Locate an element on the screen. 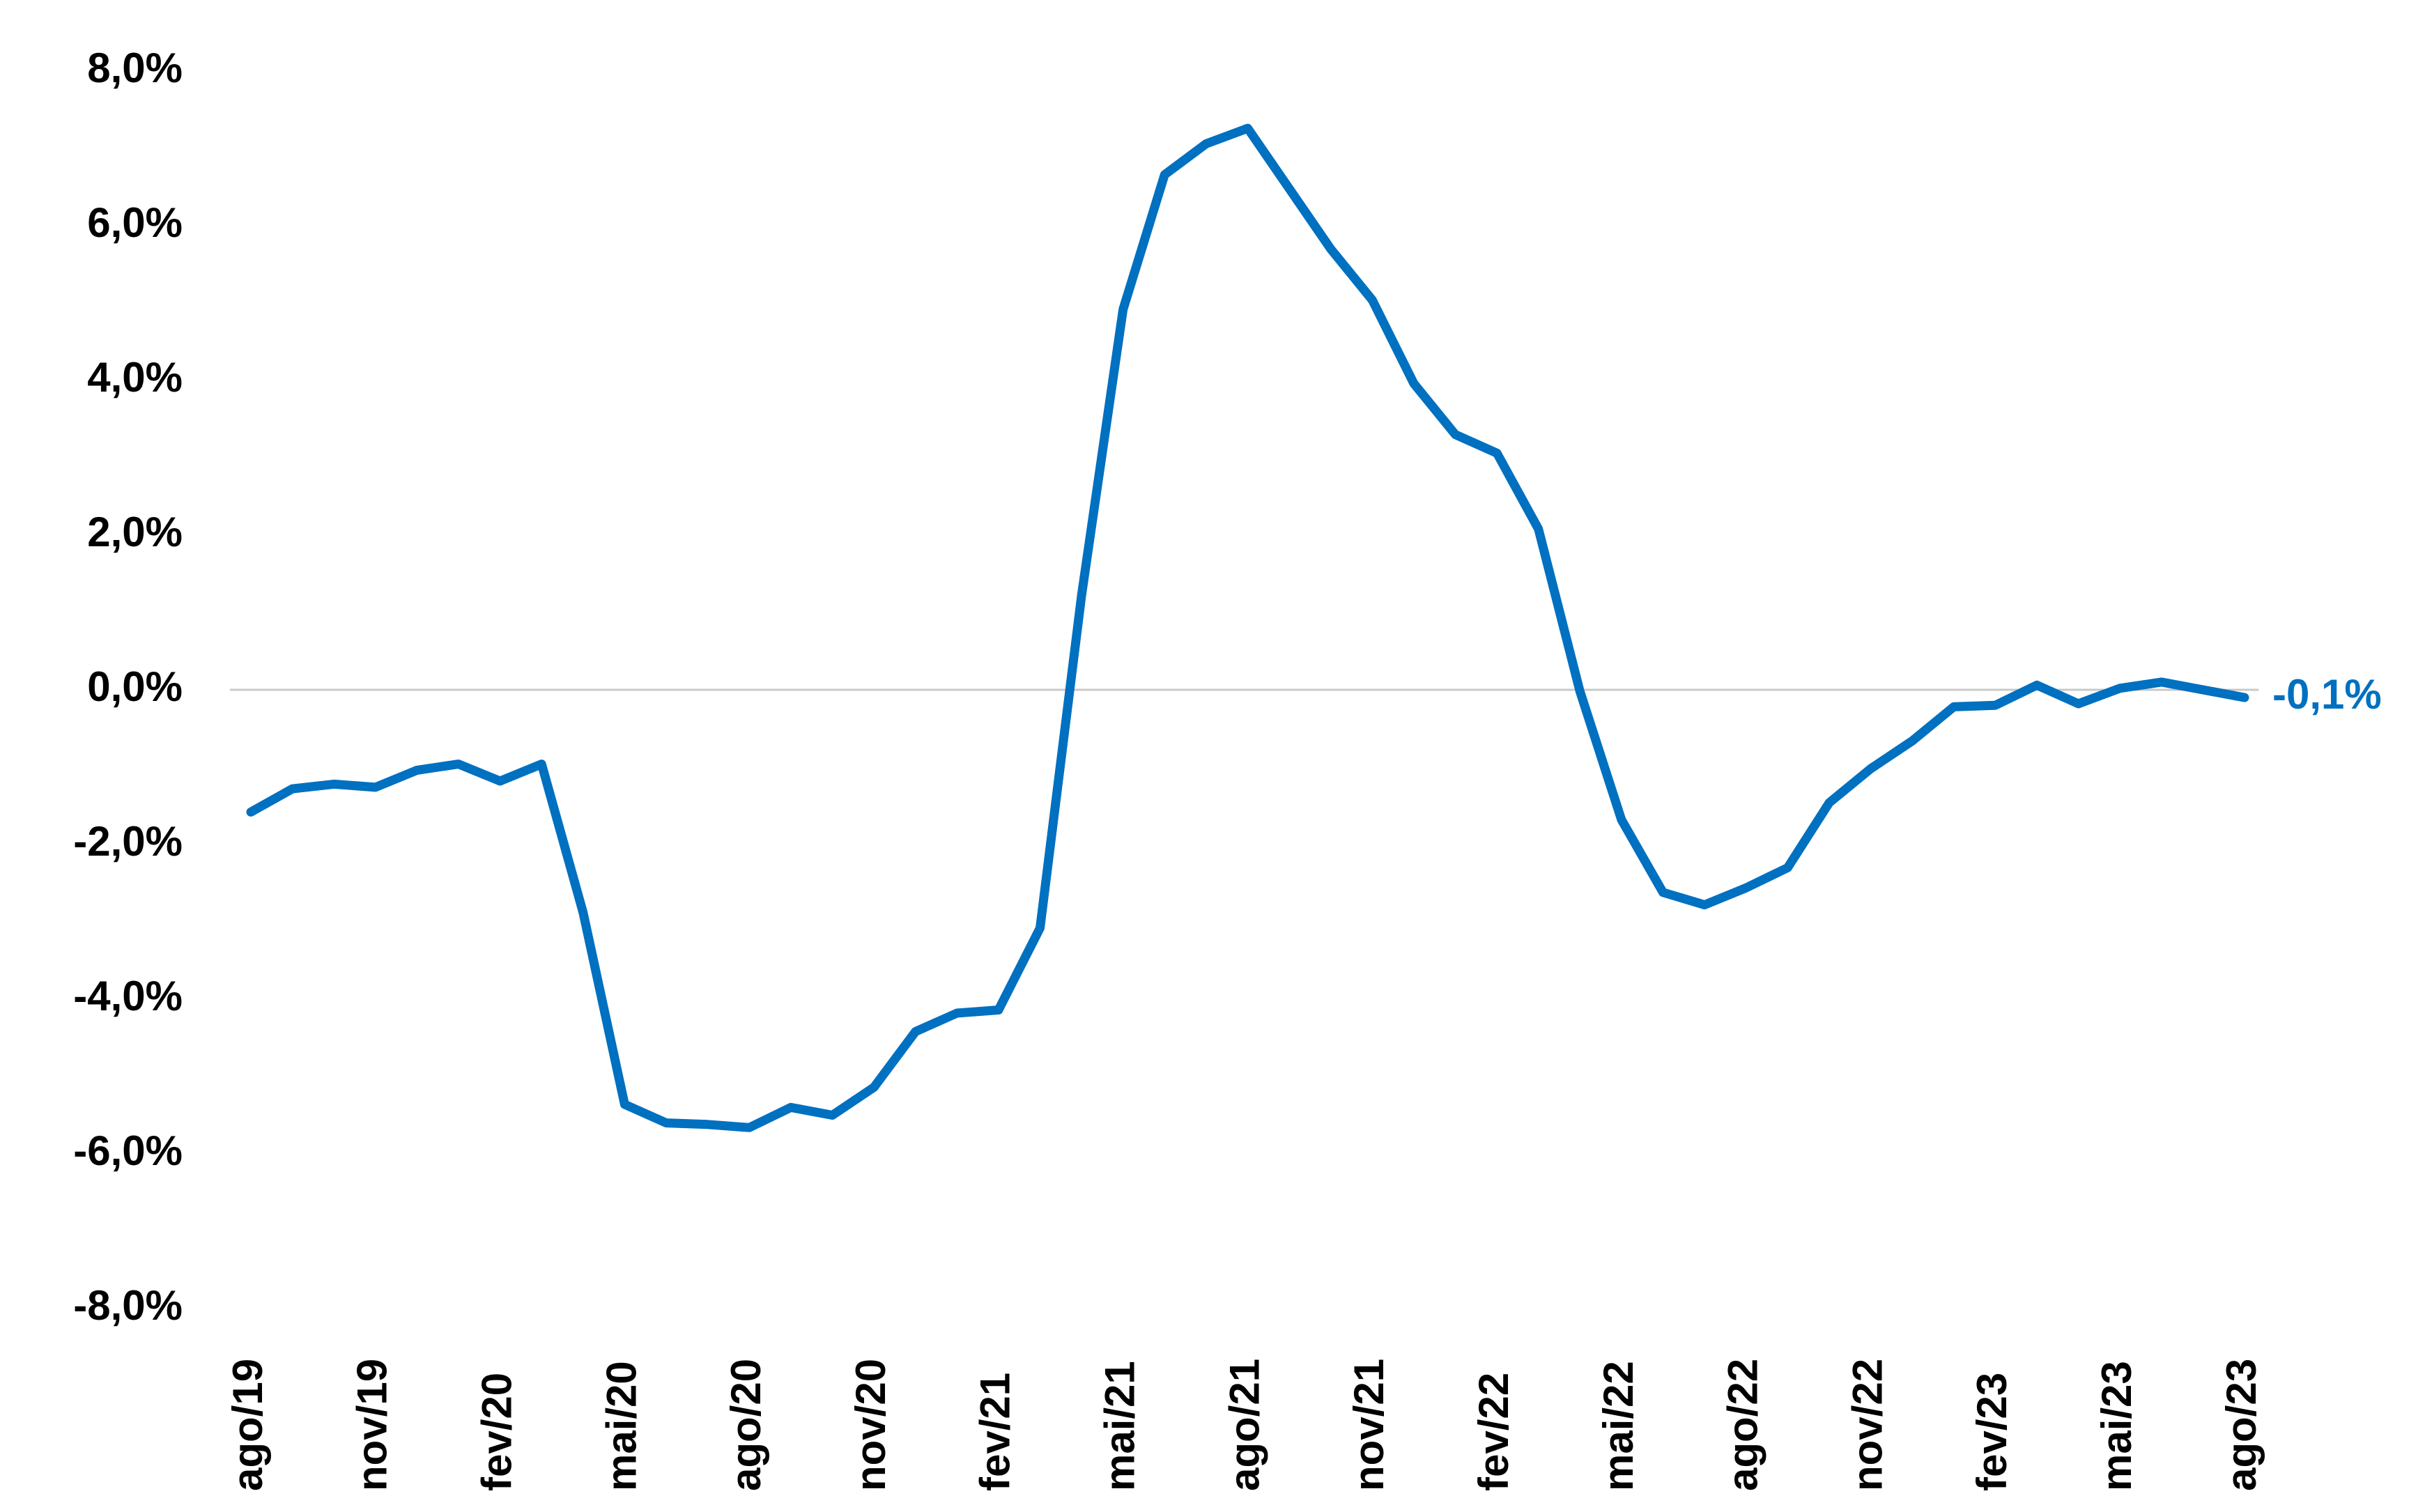  x-tick-label: nov/20 is located at coordinates (871, 1425).